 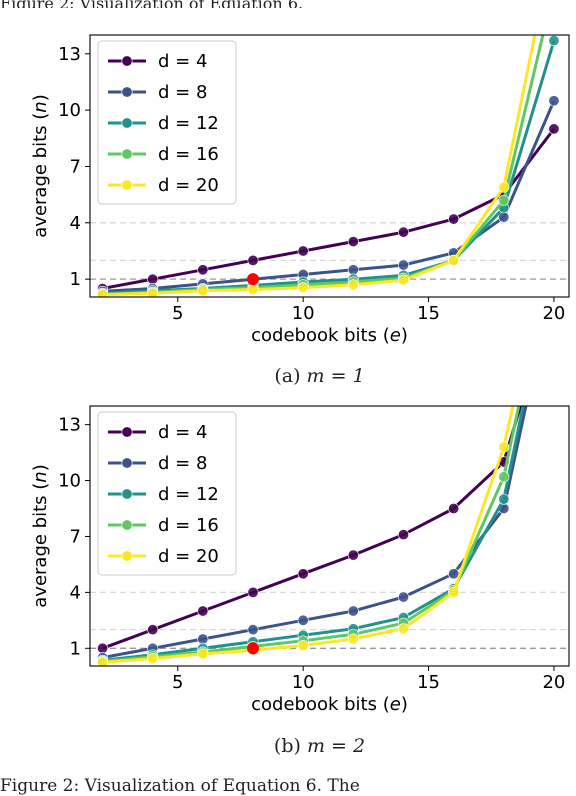 I want to click on data-point-d=16-20, so click(x=554, y=238).